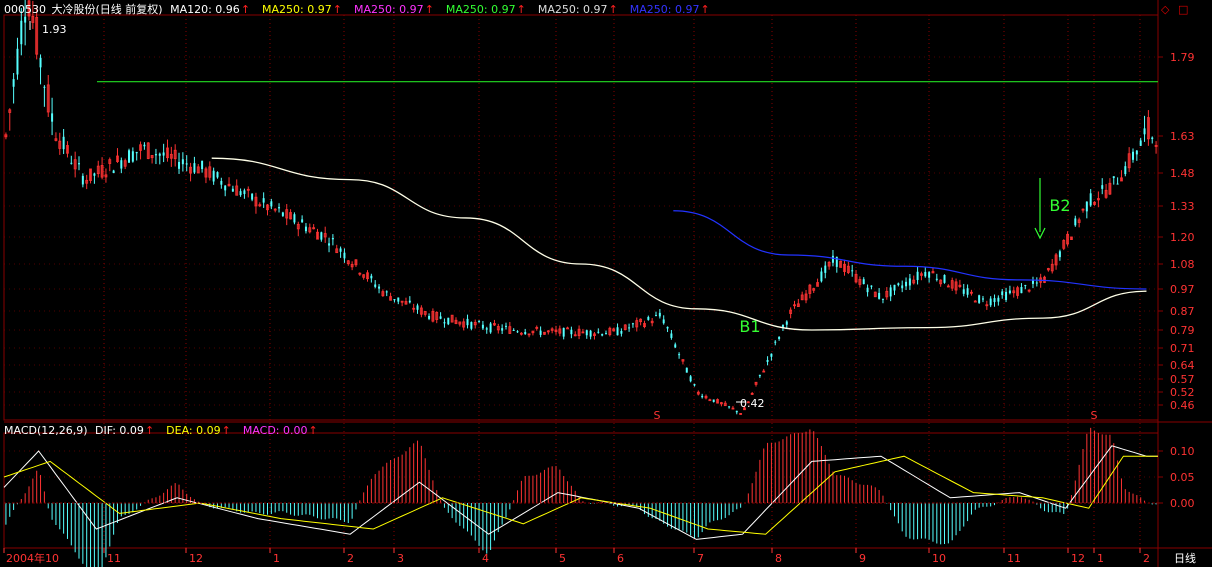  Describe the element at coordinates (1182, 330) in the screenshot. I see `price-tick-label: 0.79` at that location.